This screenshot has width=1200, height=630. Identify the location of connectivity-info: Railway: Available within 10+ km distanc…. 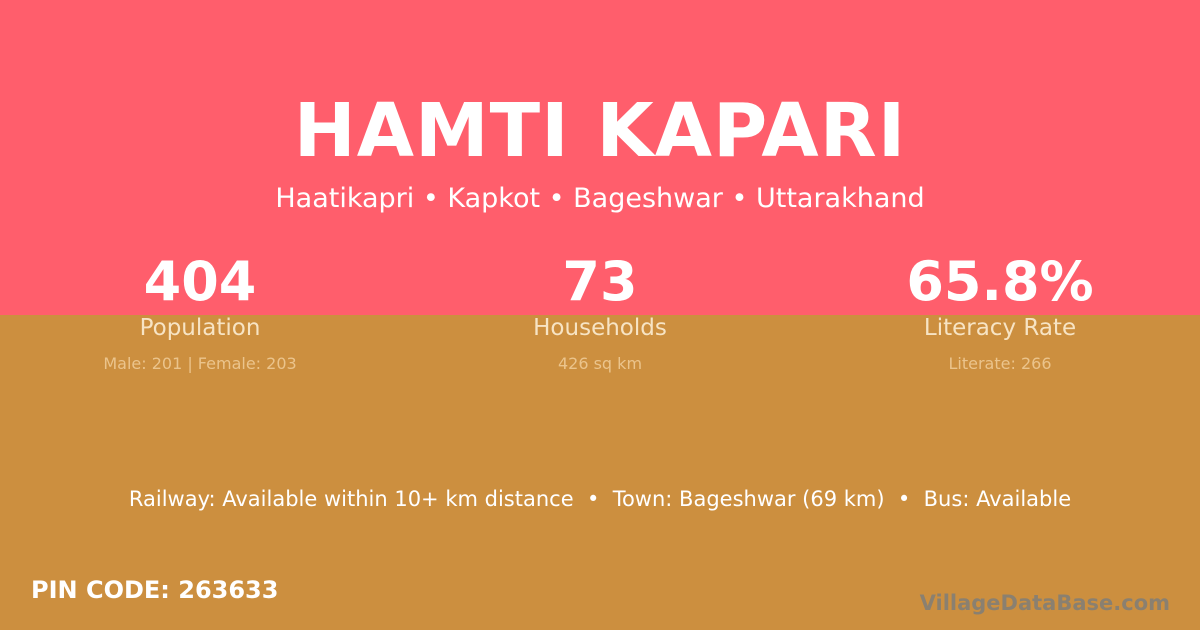
(600, 499).